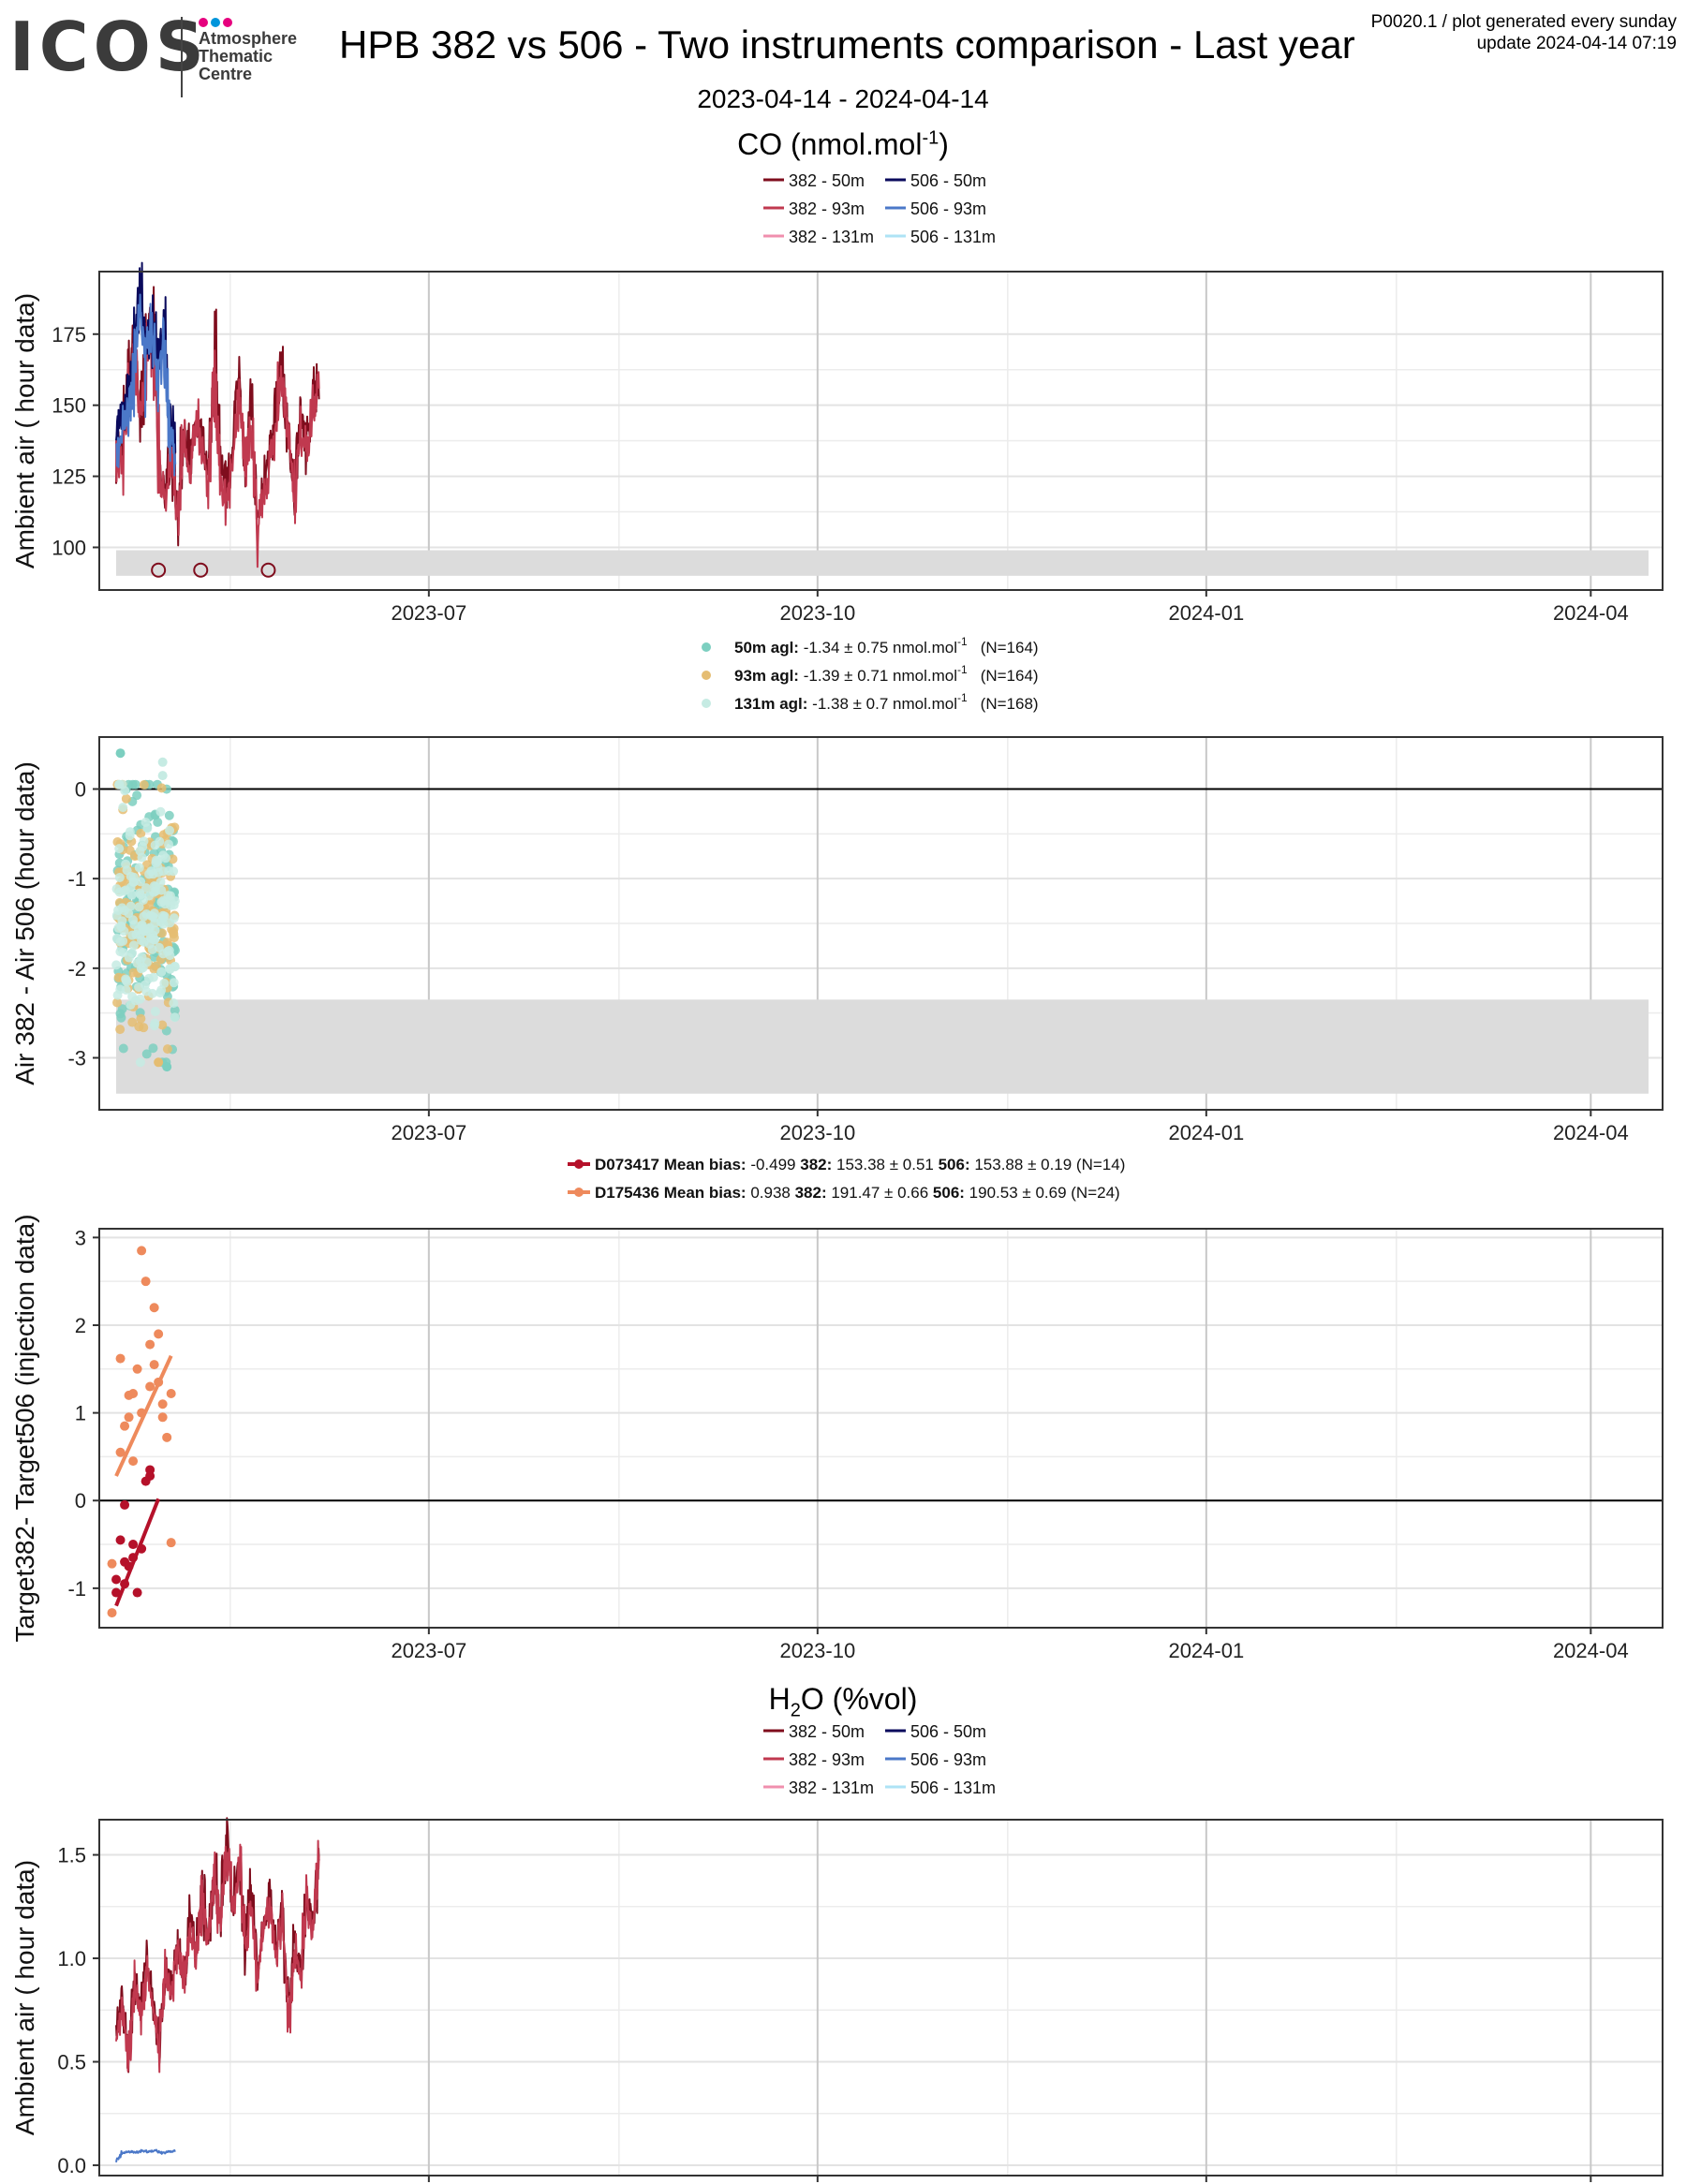  I want to click on logo-subtitle-line: Centre, so click(226, 74).